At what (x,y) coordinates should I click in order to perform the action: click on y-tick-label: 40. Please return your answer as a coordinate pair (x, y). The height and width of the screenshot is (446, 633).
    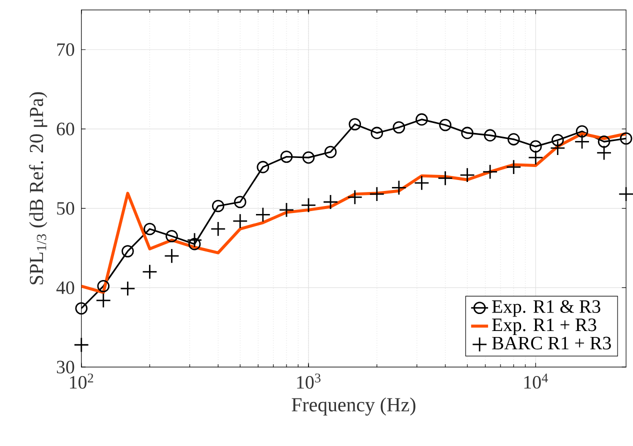
    Looking at the image, I should click on (65, 287).